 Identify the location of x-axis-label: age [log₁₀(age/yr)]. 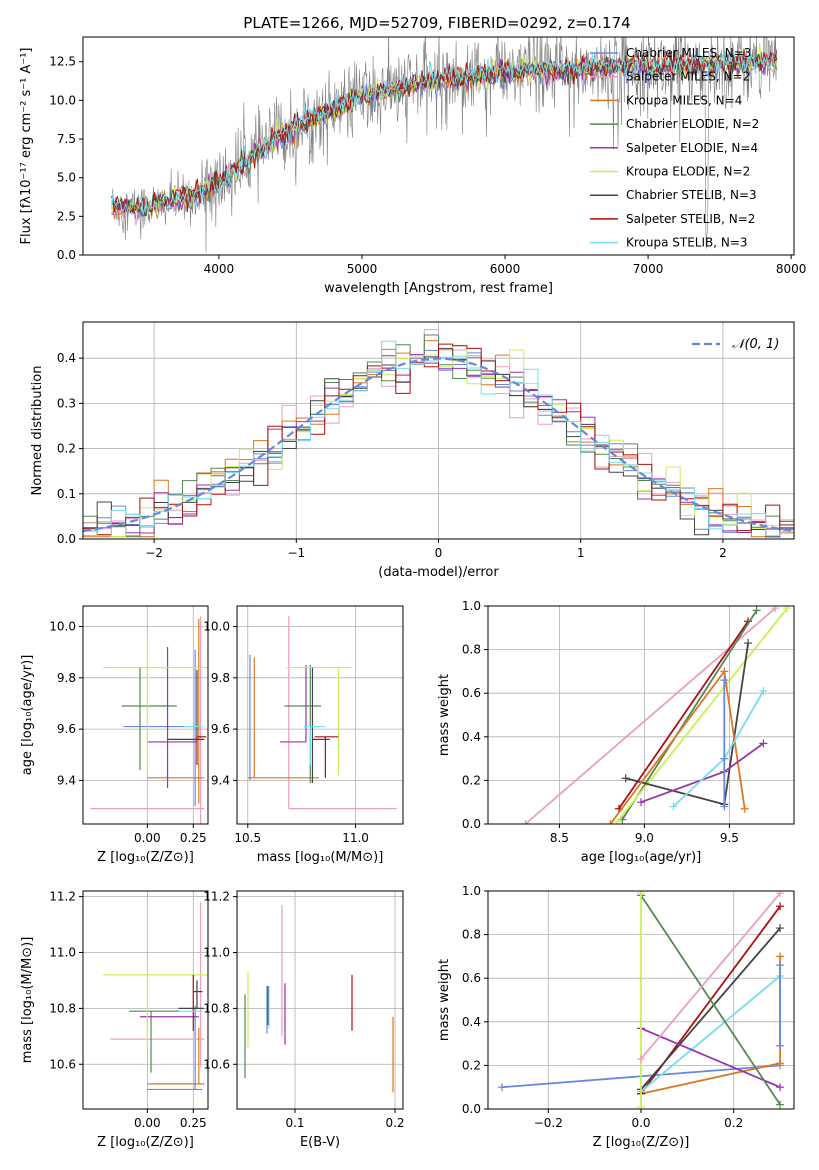
(641, 857).